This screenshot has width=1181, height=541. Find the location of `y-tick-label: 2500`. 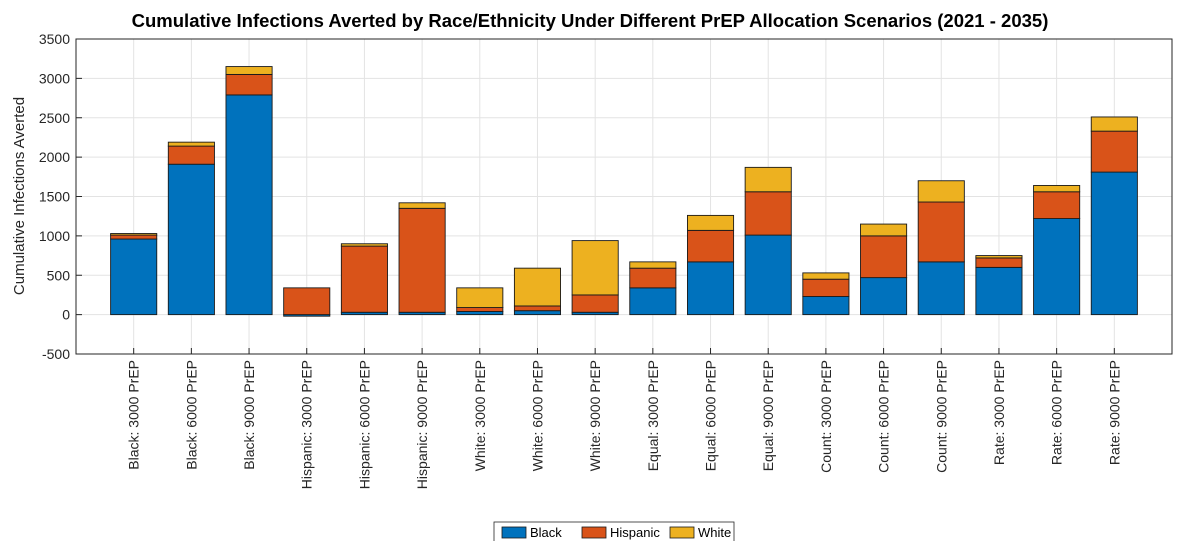

y-tick-label: 2500 is located at coordinates (54, 118).